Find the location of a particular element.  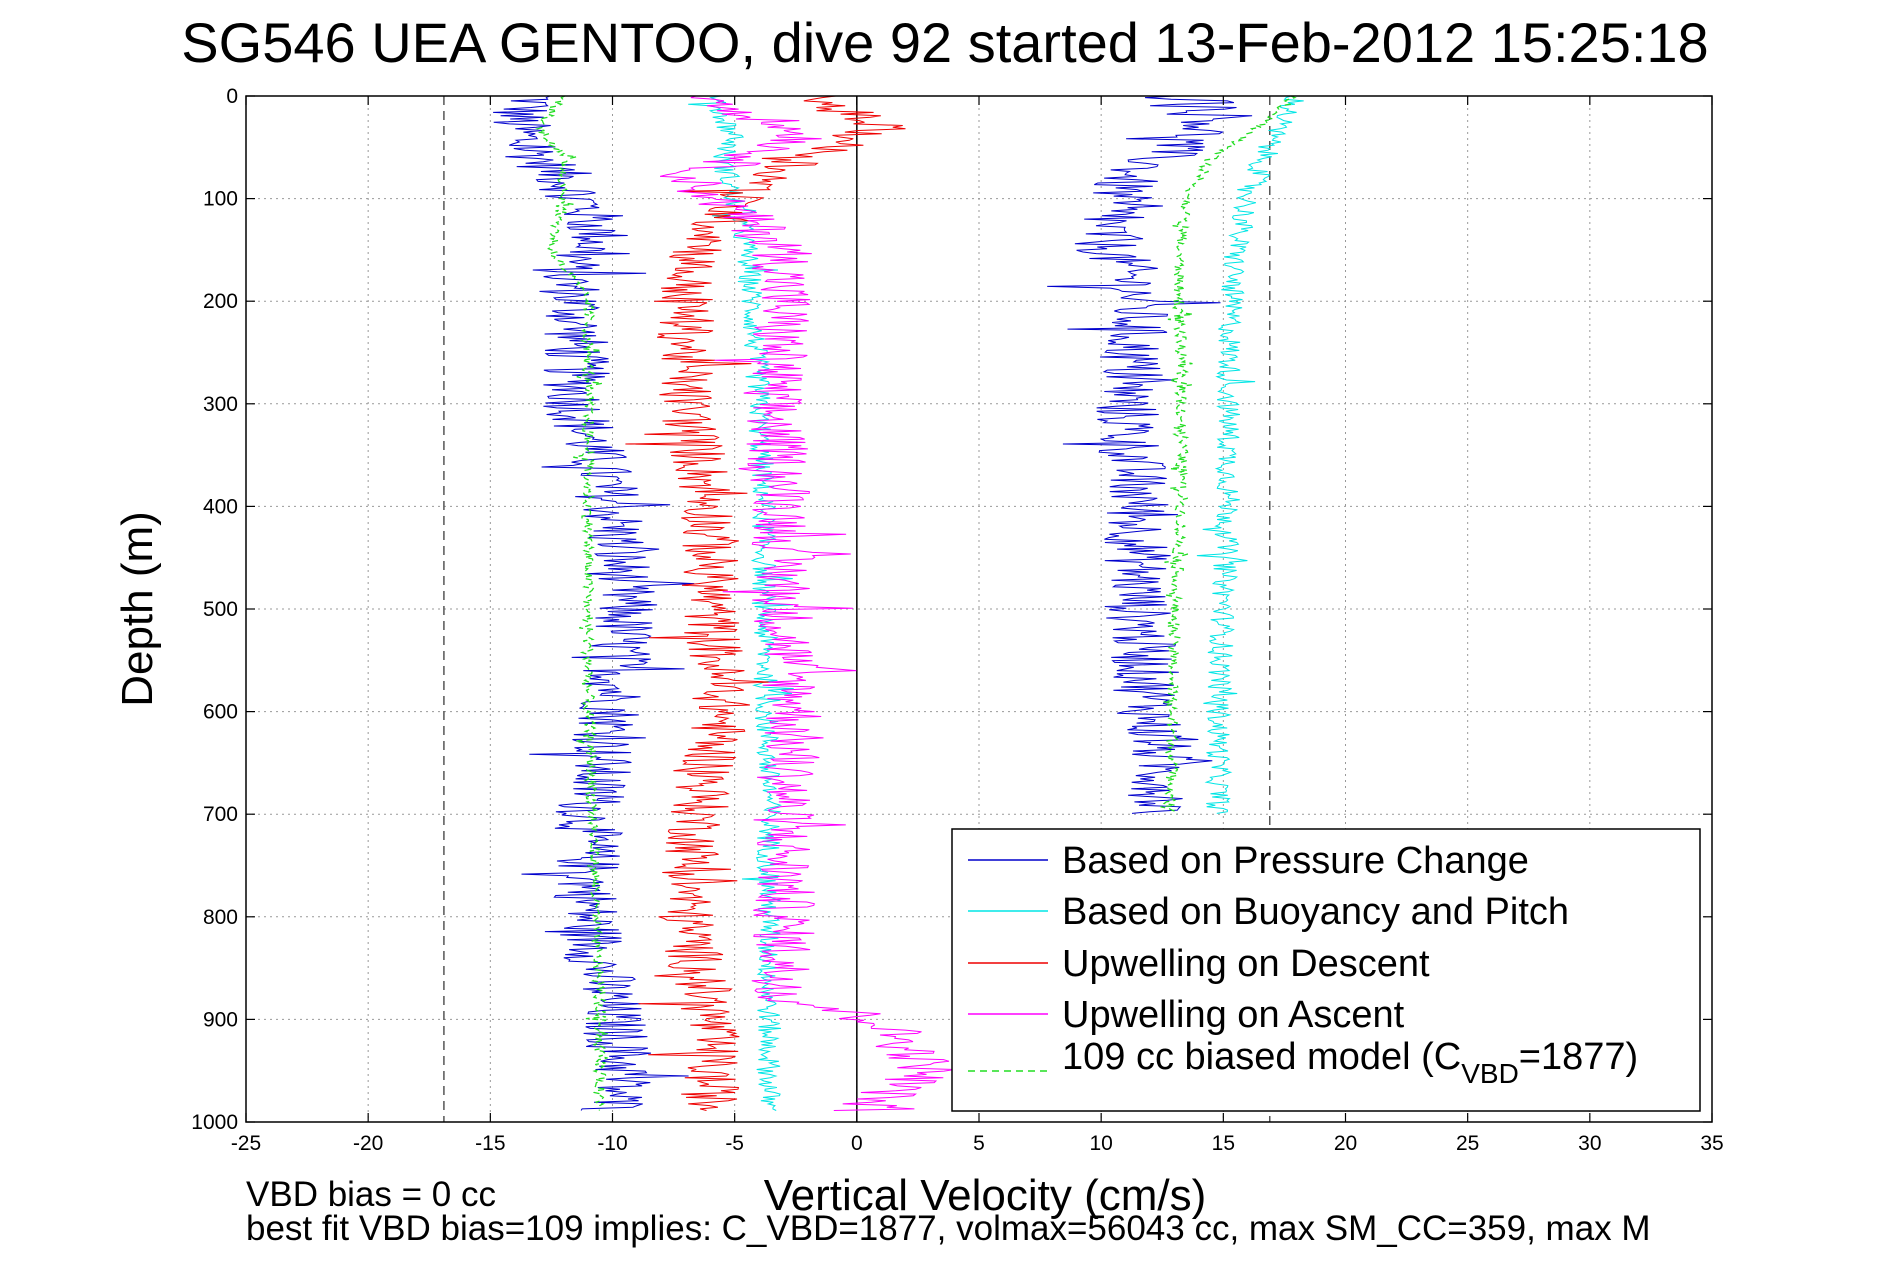

x-tick-label: -15 is located at coordinates (490, 1143).